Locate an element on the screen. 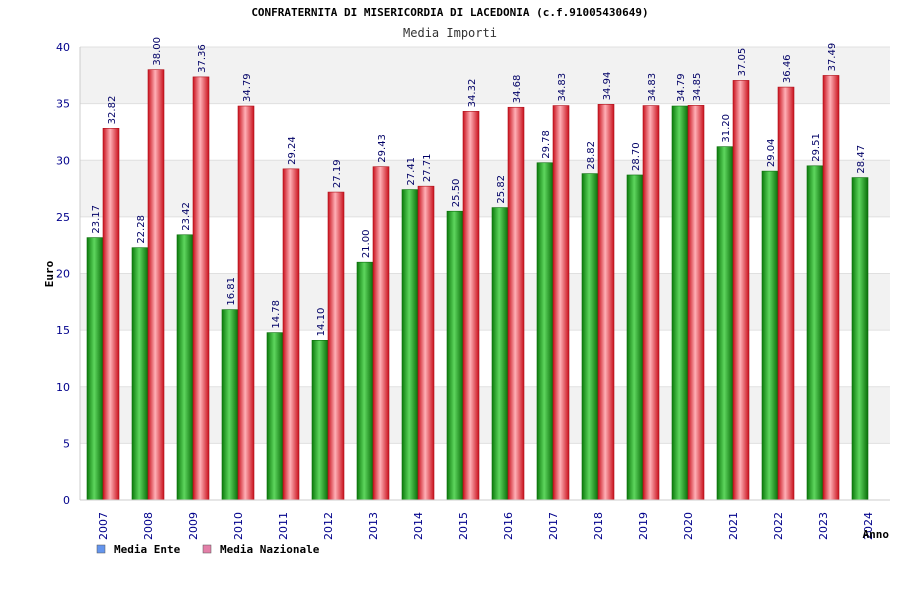  x-tick-label: 2022 is located at coordinates (778, 526).